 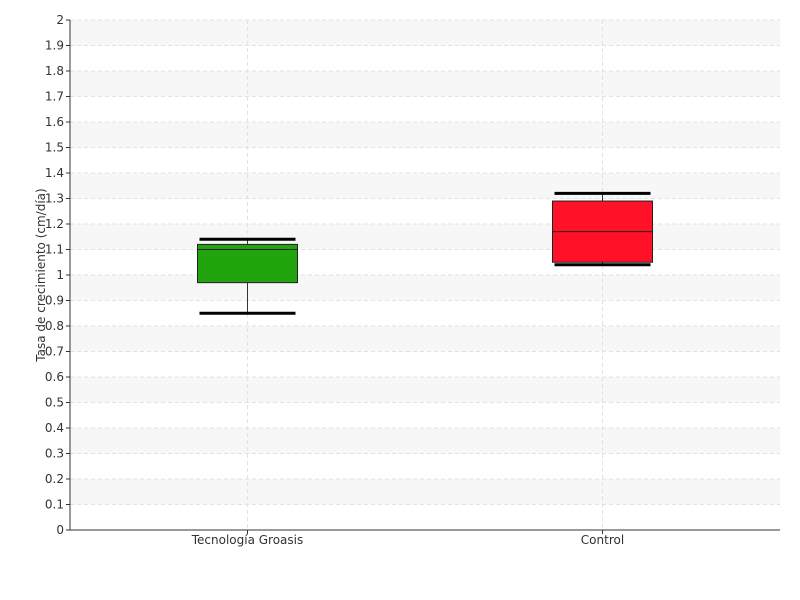 What do you see at coordinates (54, 148) in the screenshot?
I see `y-tick-label: 1.5` at bounding box center [54, 148].